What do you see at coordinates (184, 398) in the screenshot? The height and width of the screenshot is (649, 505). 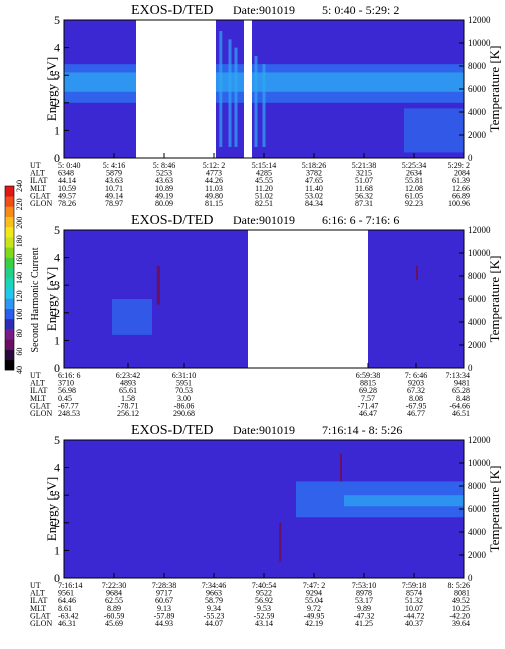 I see `table-cell: 3.00` at bounding box center [184, 398].